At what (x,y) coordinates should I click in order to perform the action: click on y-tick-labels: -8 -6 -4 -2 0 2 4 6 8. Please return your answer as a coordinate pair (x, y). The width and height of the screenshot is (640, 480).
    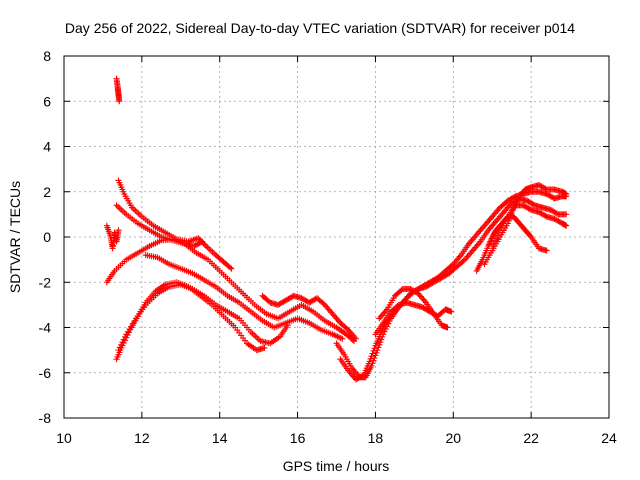
    Looking at the image, I should click on (45, 237).